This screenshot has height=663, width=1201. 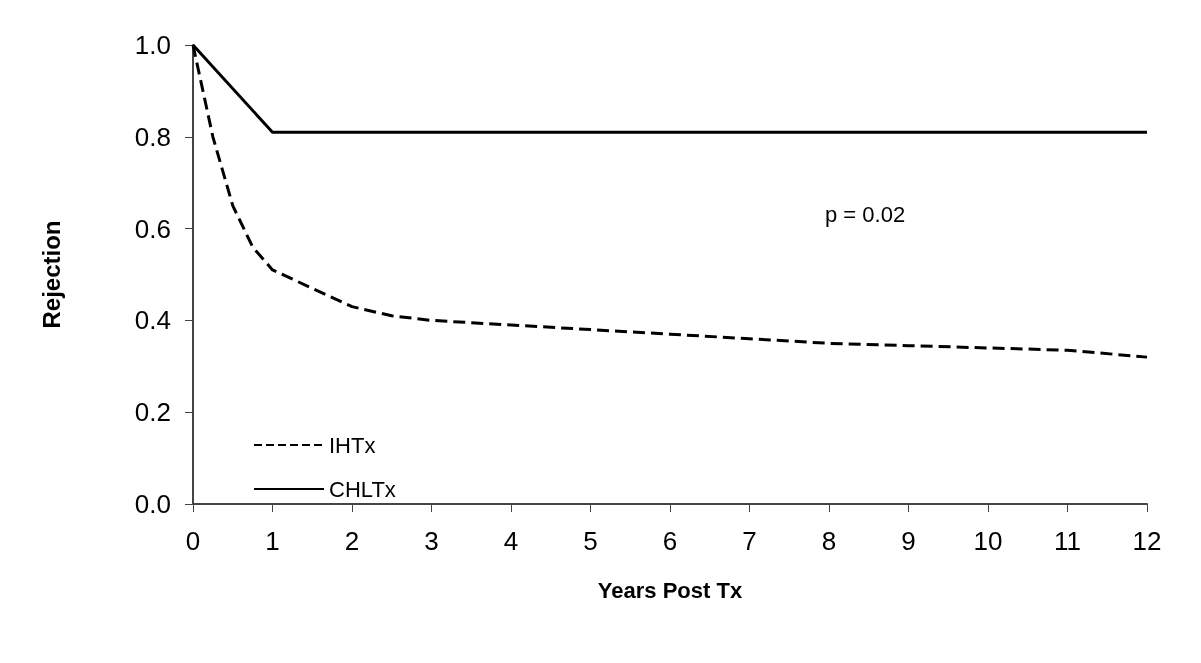 I want to click on x-tick-label: 5, so click(x=590, y=541).